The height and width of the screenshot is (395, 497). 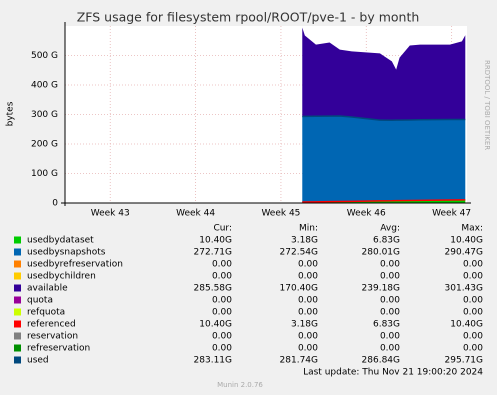 What do you see at coordinates (44, 86) in the screenshot?
I see `y-tick-label: 400 G` at bounding box center [44, 86].